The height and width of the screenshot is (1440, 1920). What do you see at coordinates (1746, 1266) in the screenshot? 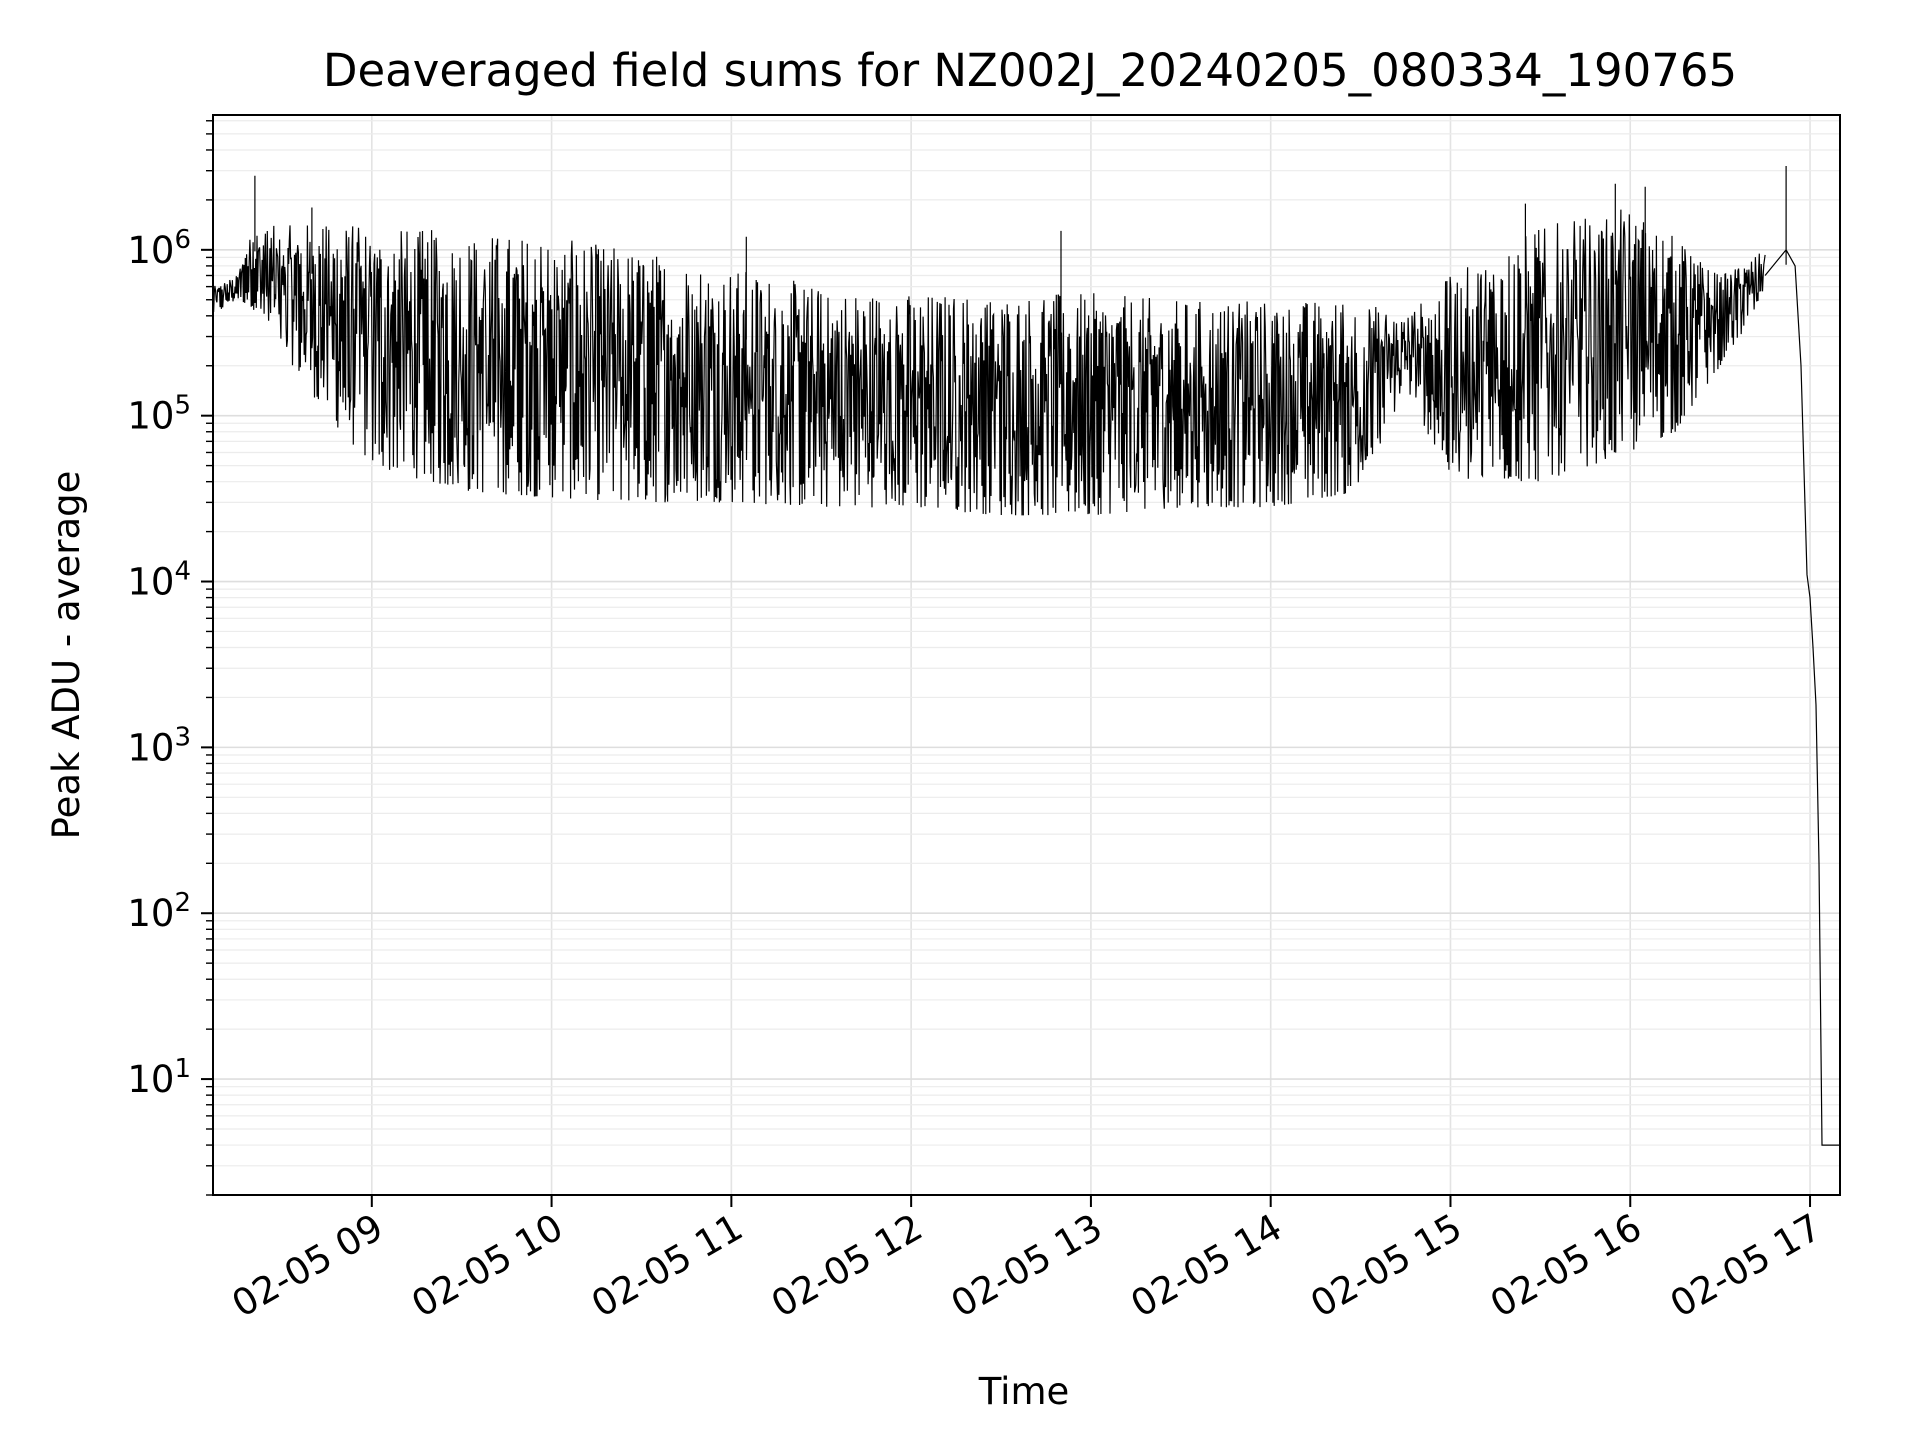
I see `x-tick-label: 02-05 17` at bounding box center [1746, 1266].